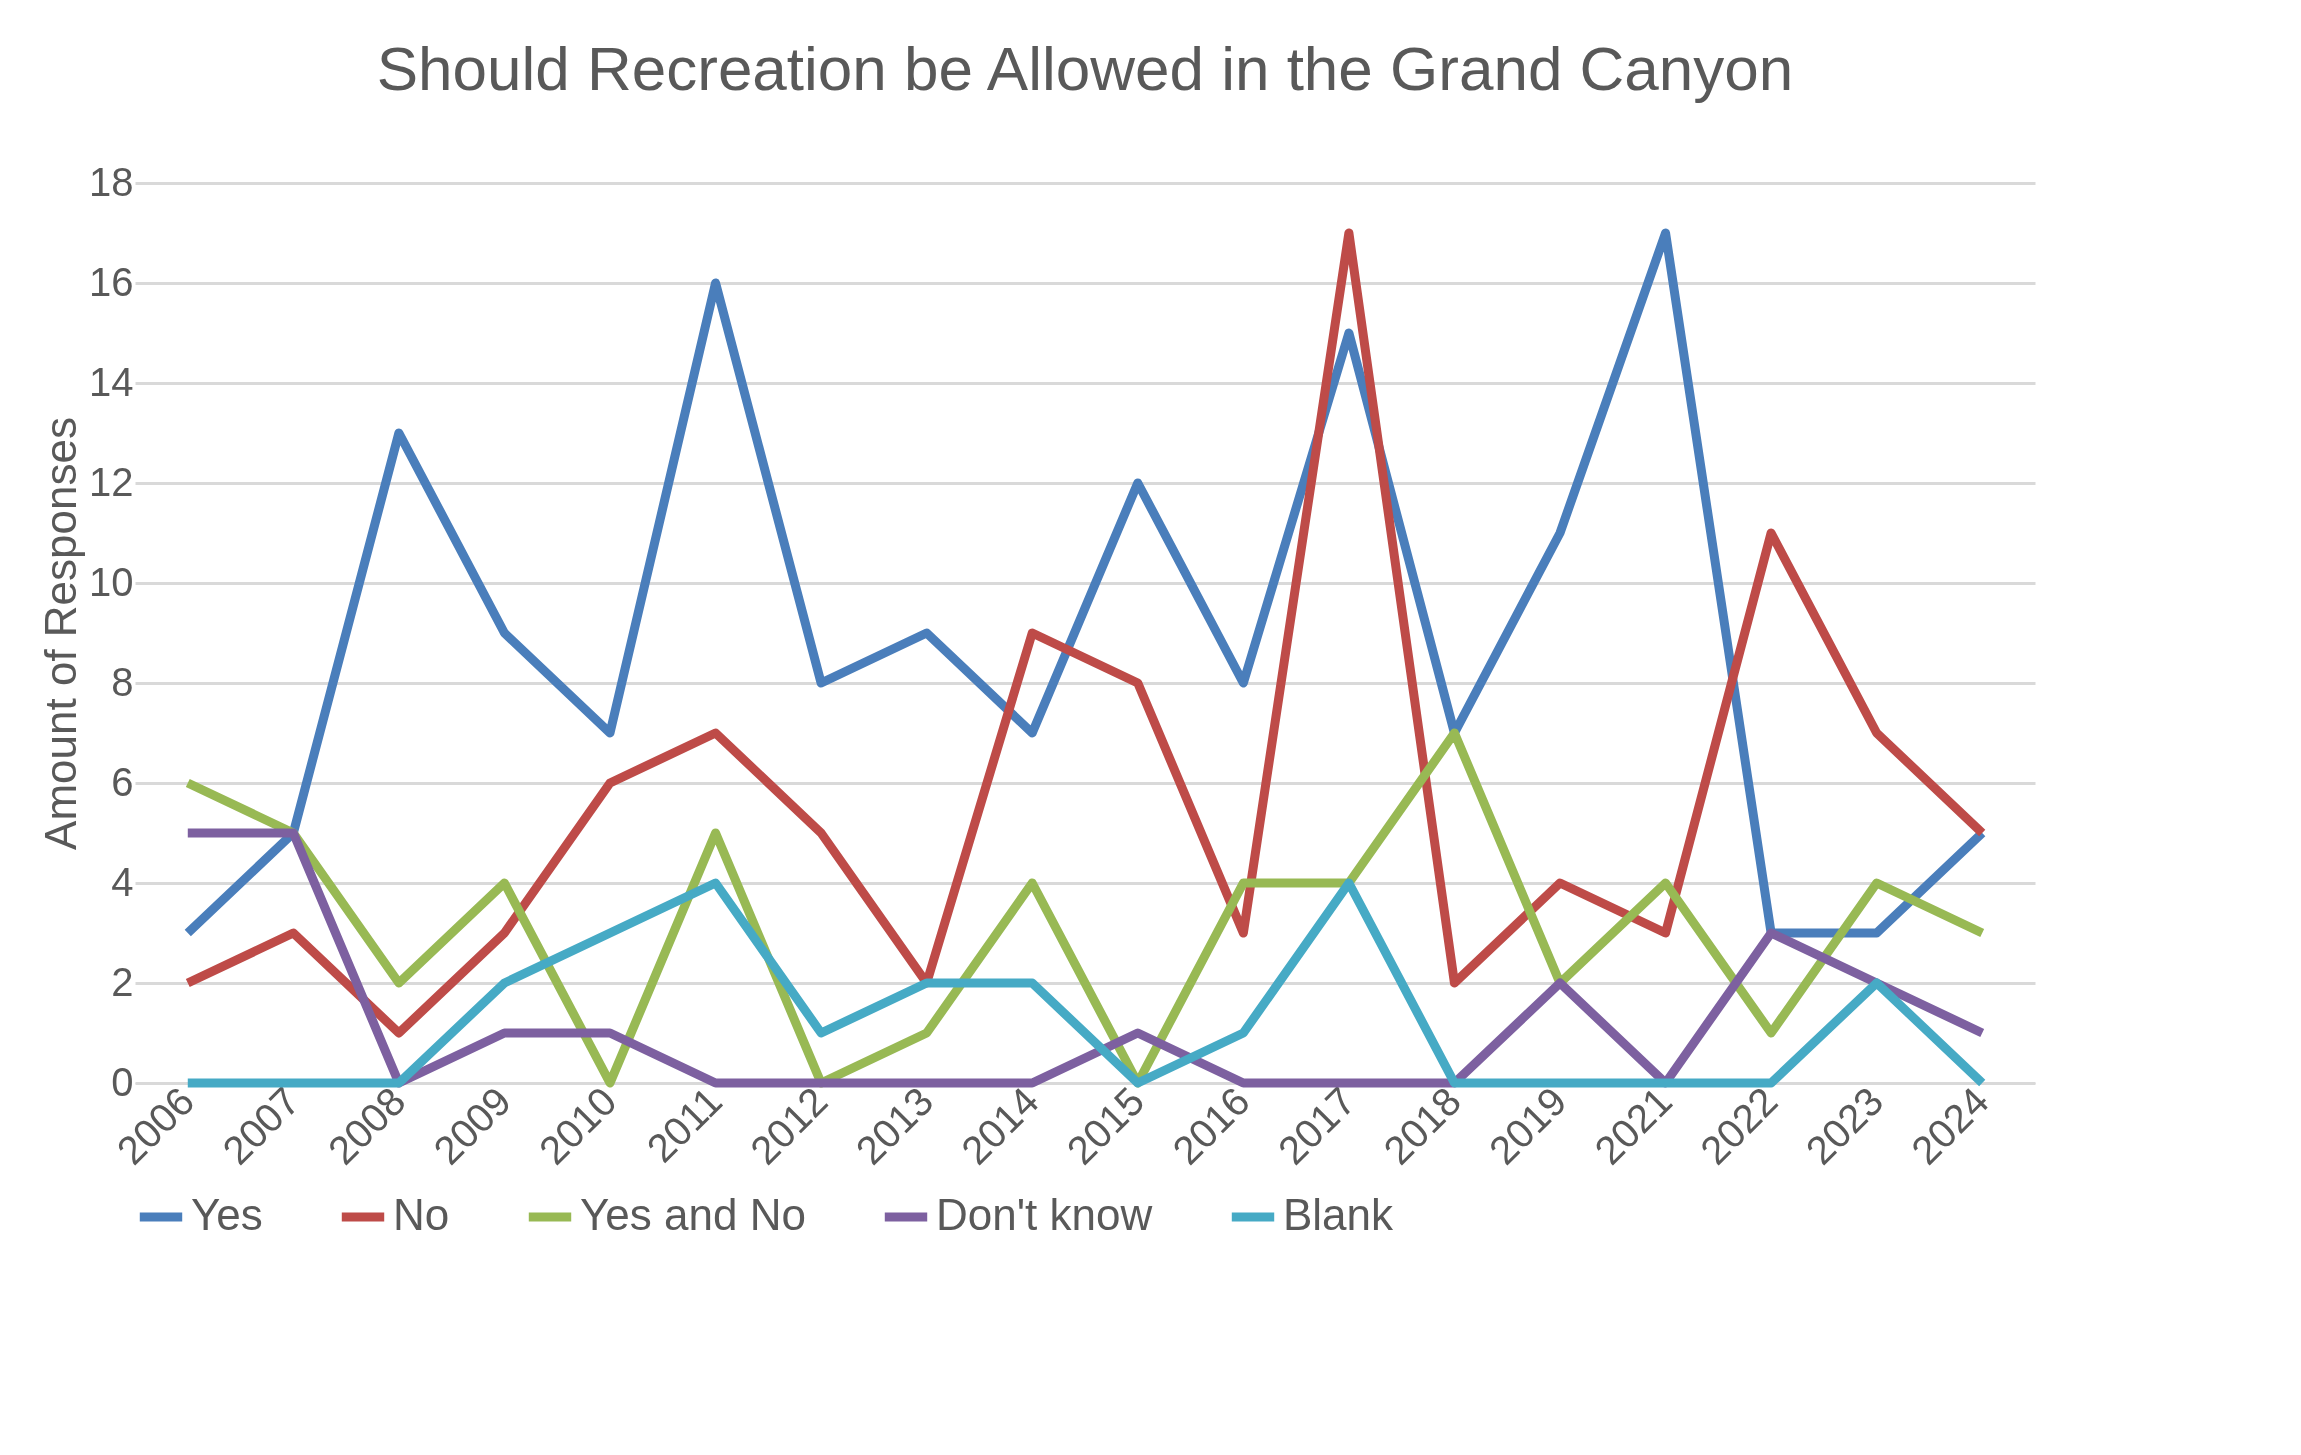 The width and height of the screenshot is (2301, 1455). I want to click on legend-label: Don't know, so click(1044, 1214).